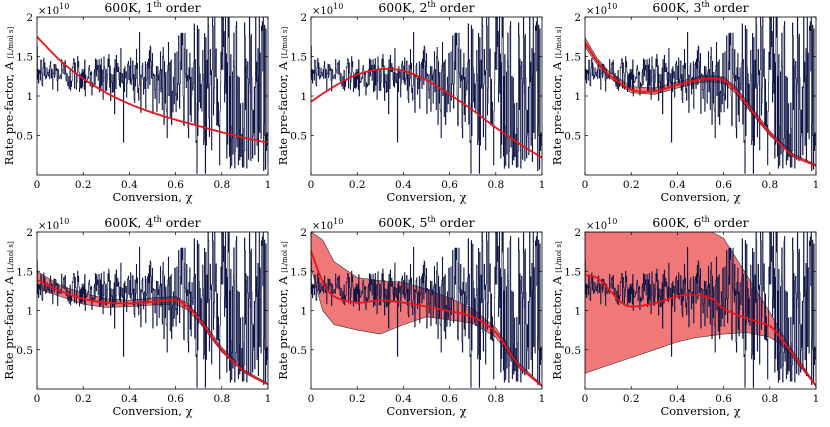  What do you see at coordinates (426, 222) in the screenshot?
I see `panel-title: 600K, 5th order` at bounding box center [426, 222].